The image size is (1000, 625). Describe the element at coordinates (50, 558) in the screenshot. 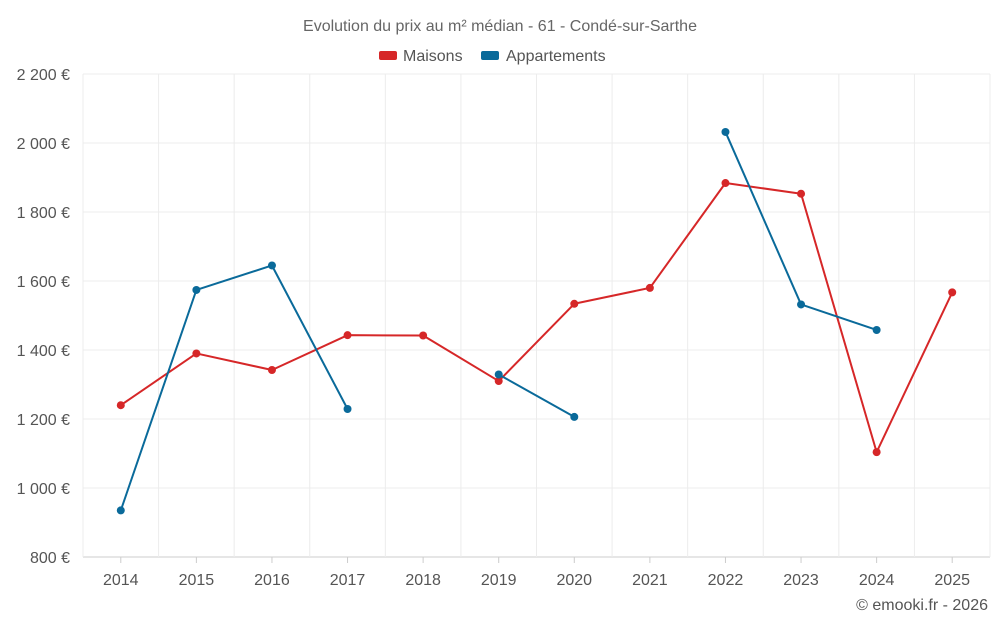

I see `y-tick-label: 800 €` at that location.